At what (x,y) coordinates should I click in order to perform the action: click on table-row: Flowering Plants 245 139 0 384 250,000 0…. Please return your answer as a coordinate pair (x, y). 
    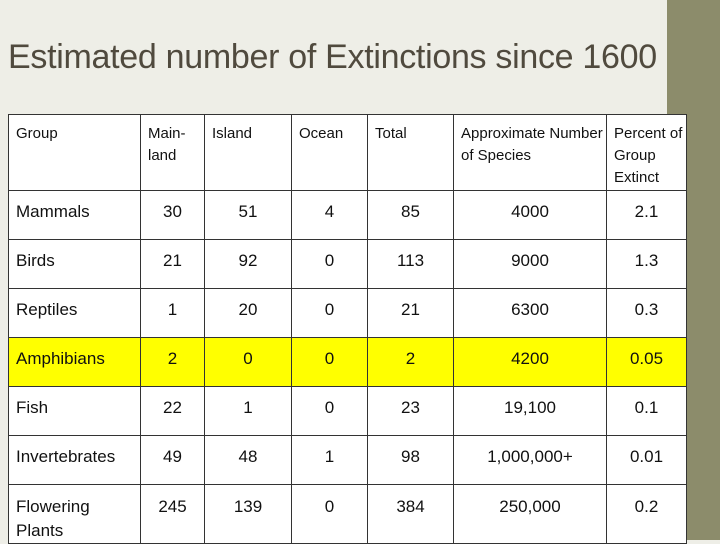
    Looking at the image, I should click on (347, 514).